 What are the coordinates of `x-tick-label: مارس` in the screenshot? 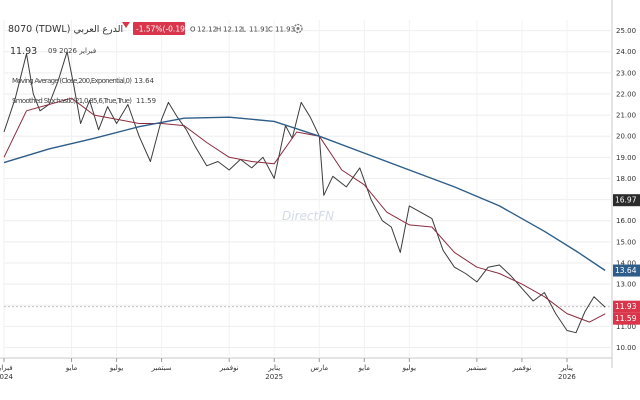 It's located at (319, 368).